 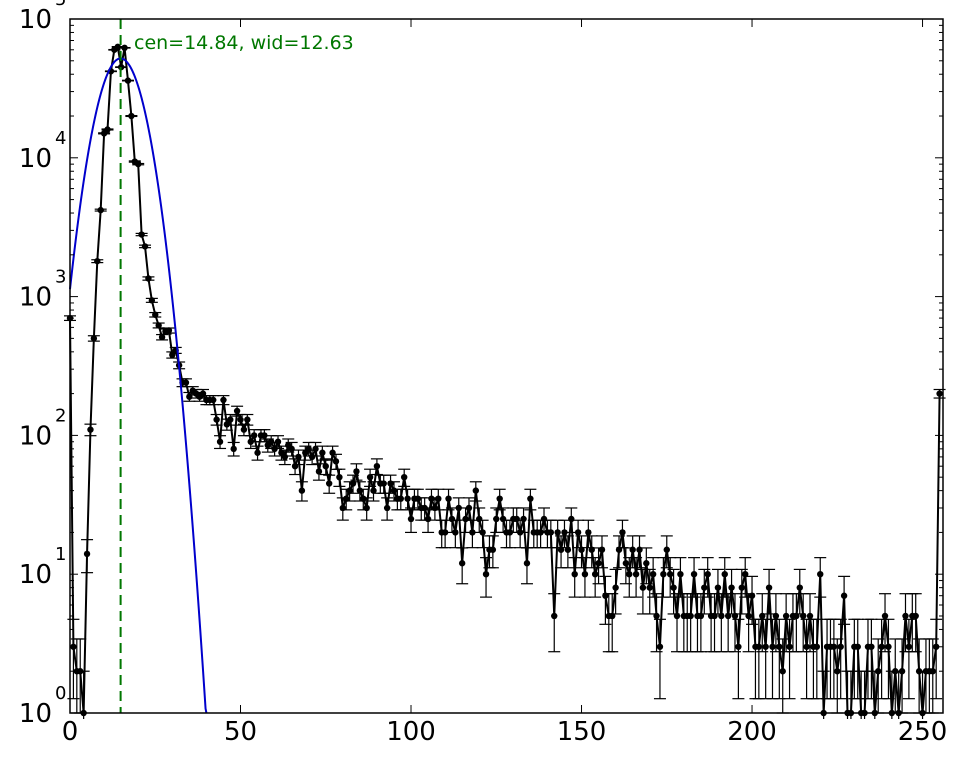 What do you see at coordinates (138, 385) in the screenshot?
I see `gaussian-fit-curve` at bounding box center [138, 385].